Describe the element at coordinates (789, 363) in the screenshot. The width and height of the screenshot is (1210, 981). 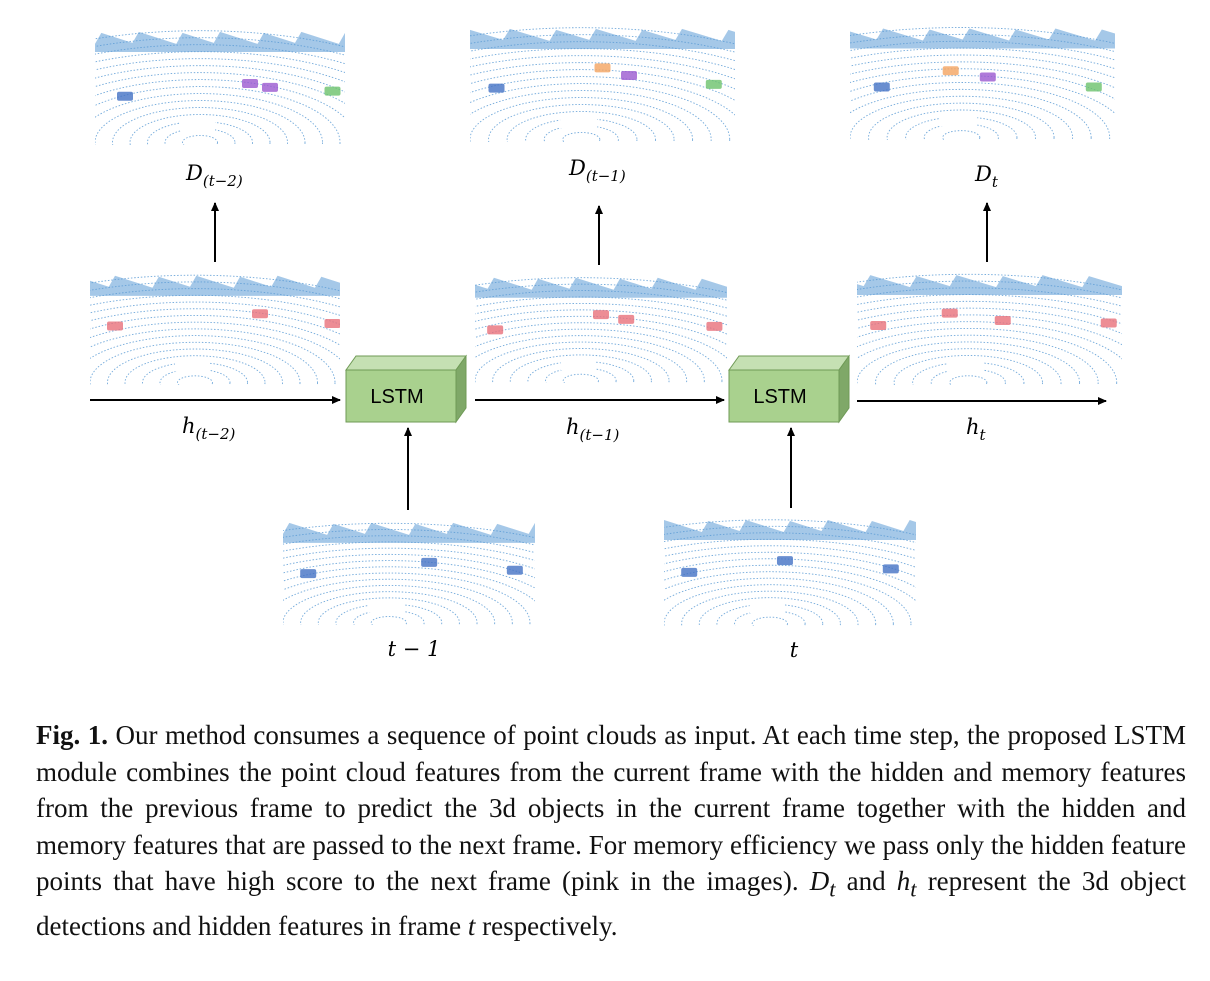
I see `lstm-block-2-top` at that location.